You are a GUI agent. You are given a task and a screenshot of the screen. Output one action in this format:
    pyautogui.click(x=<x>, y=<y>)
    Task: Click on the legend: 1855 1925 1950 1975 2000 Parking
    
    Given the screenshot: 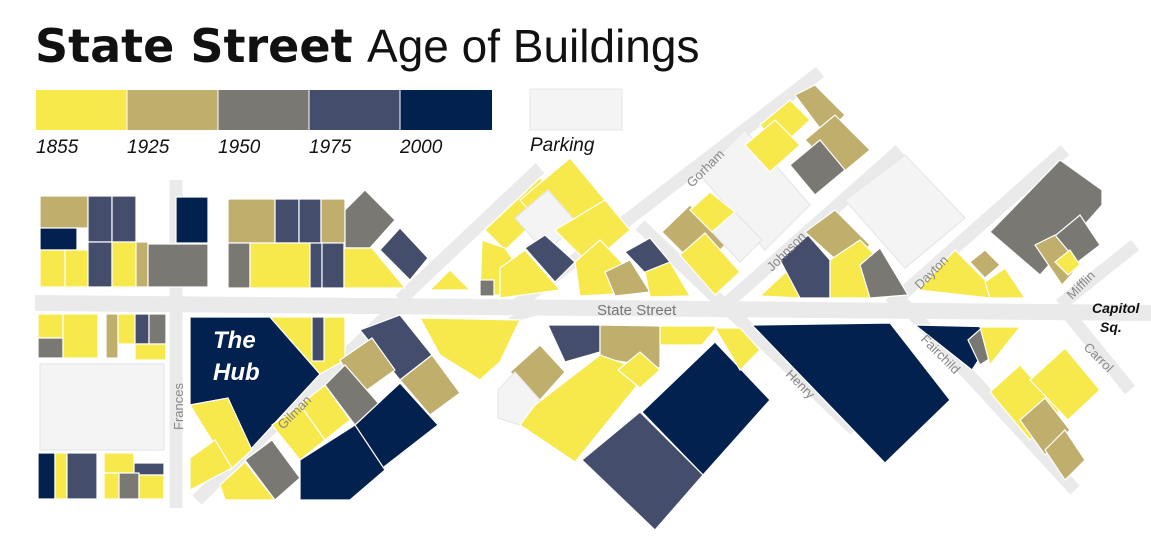 What is the action you would take?
    pyautogui.click(x=329, y=123)
    